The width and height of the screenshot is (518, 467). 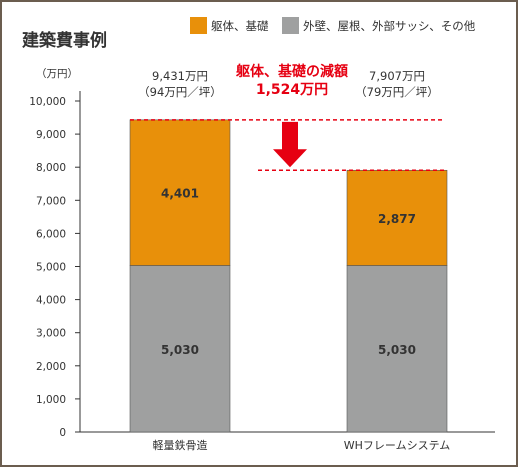 I want to click on bar-value-label: 4,401, so click(x=180, y=194).